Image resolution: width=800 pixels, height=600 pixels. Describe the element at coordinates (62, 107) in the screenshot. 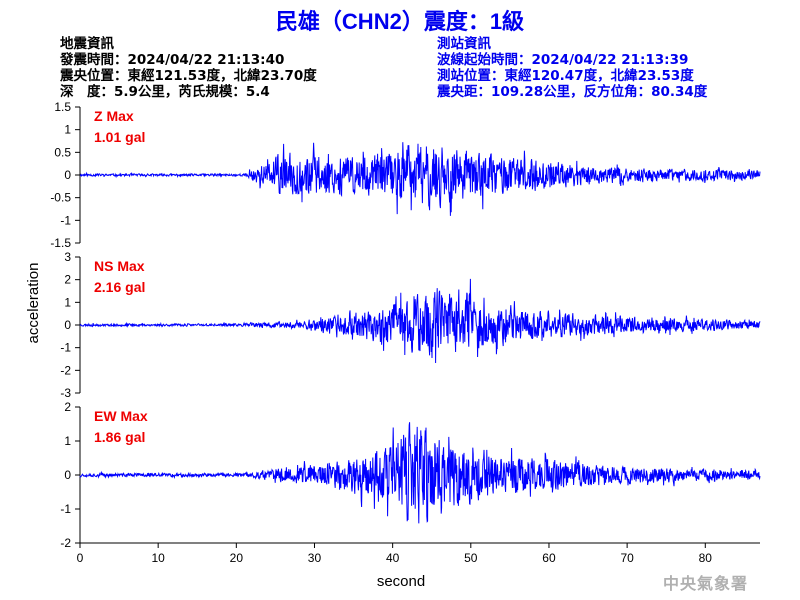

I see `y-tick-label-Z: 1.5` at that location.